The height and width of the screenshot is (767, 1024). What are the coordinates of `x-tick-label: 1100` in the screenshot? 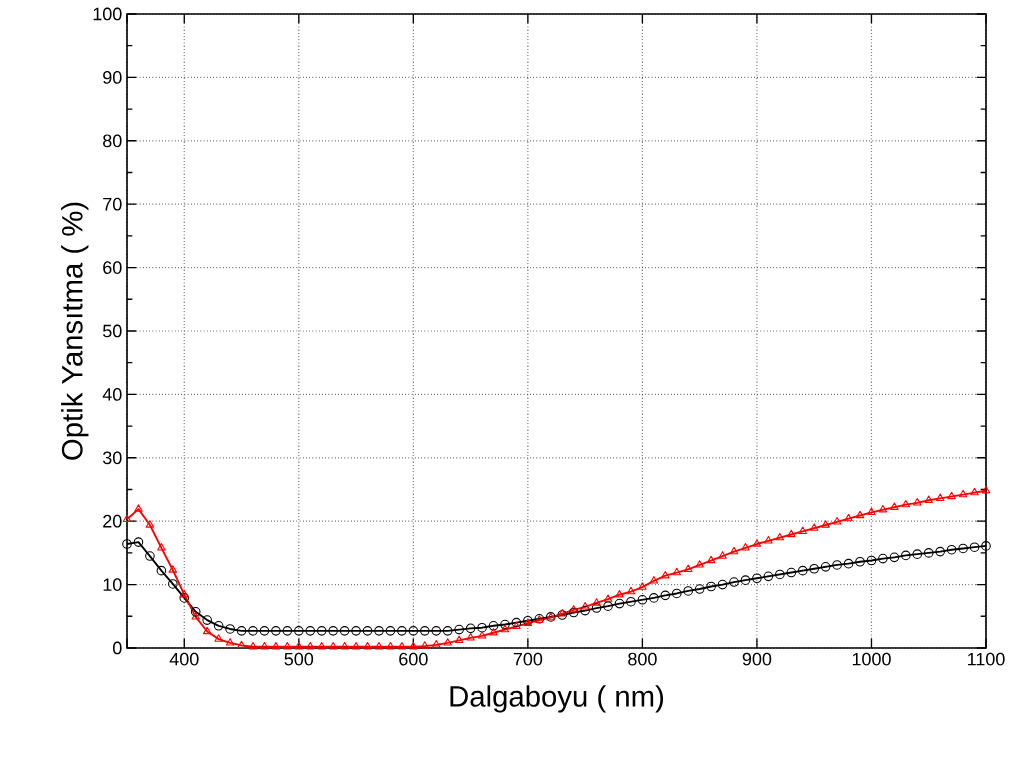 It's located at (986, 659).